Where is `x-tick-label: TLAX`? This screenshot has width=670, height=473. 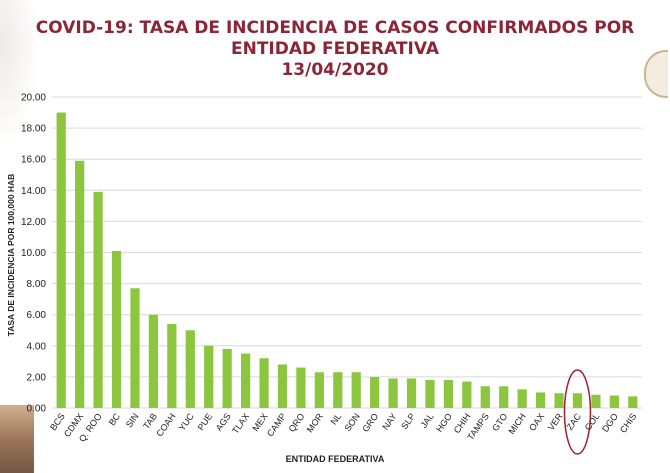 x-tick-label: TLAX is located at coordinates (240, 423).